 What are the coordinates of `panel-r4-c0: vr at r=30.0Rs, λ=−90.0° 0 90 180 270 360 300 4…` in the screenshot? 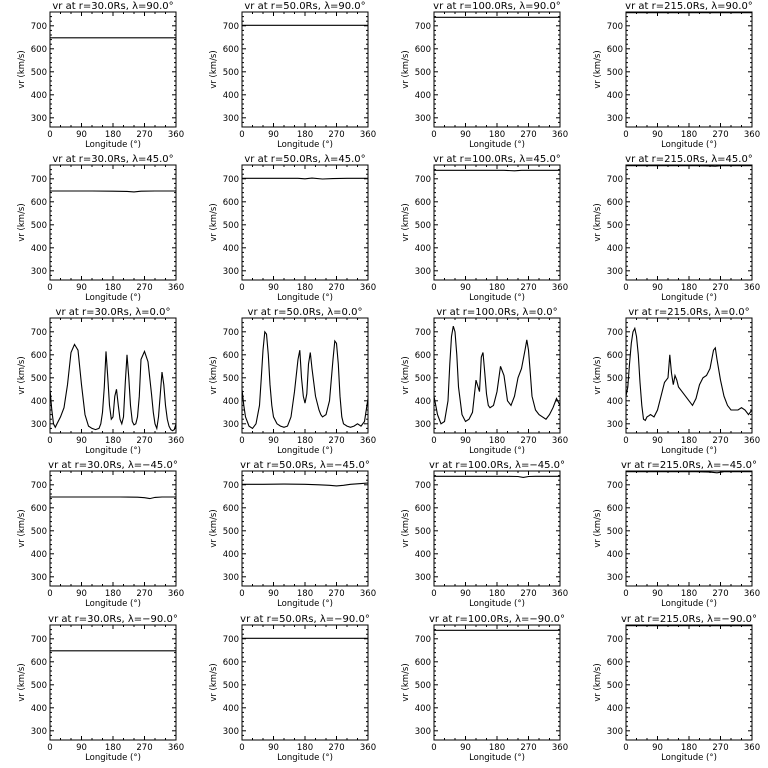 It's located at (100, 688).